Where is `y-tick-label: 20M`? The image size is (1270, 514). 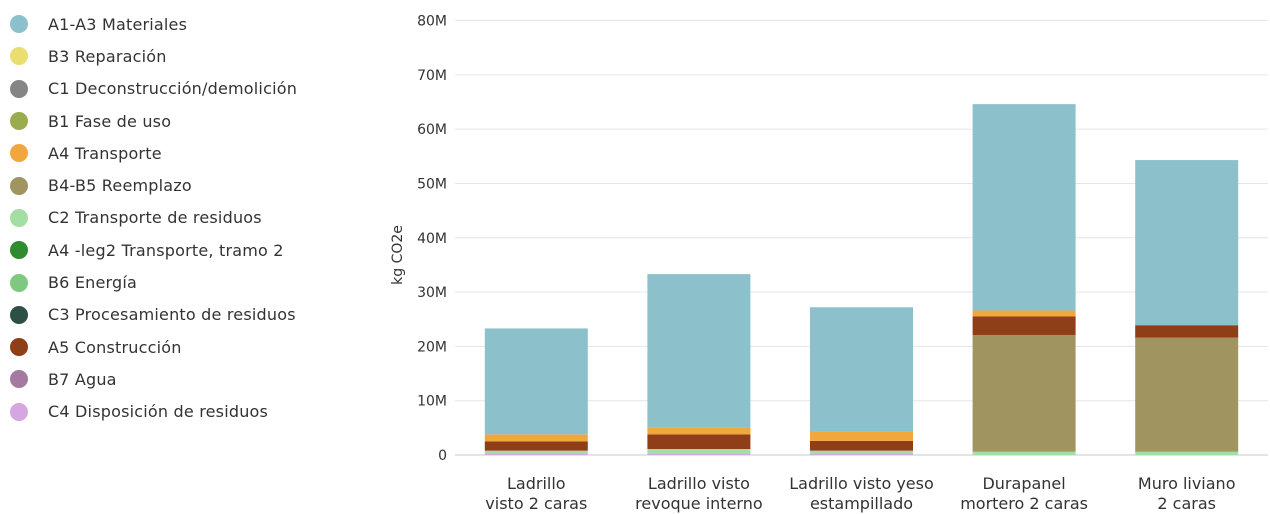
y-tick-label: 20M is located at coordinates (432, 347).